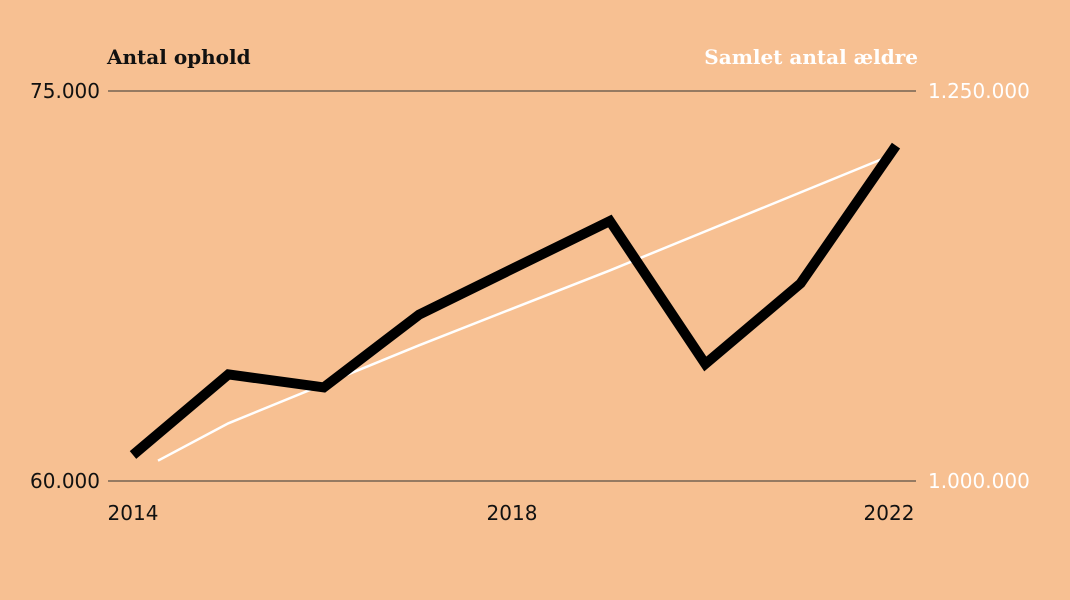 This screenshot has width=1070, height=600. Describe the element at coordinates (65, 91) in the screenshot. I see `left-axis-tick-max: 75.000` at that location.